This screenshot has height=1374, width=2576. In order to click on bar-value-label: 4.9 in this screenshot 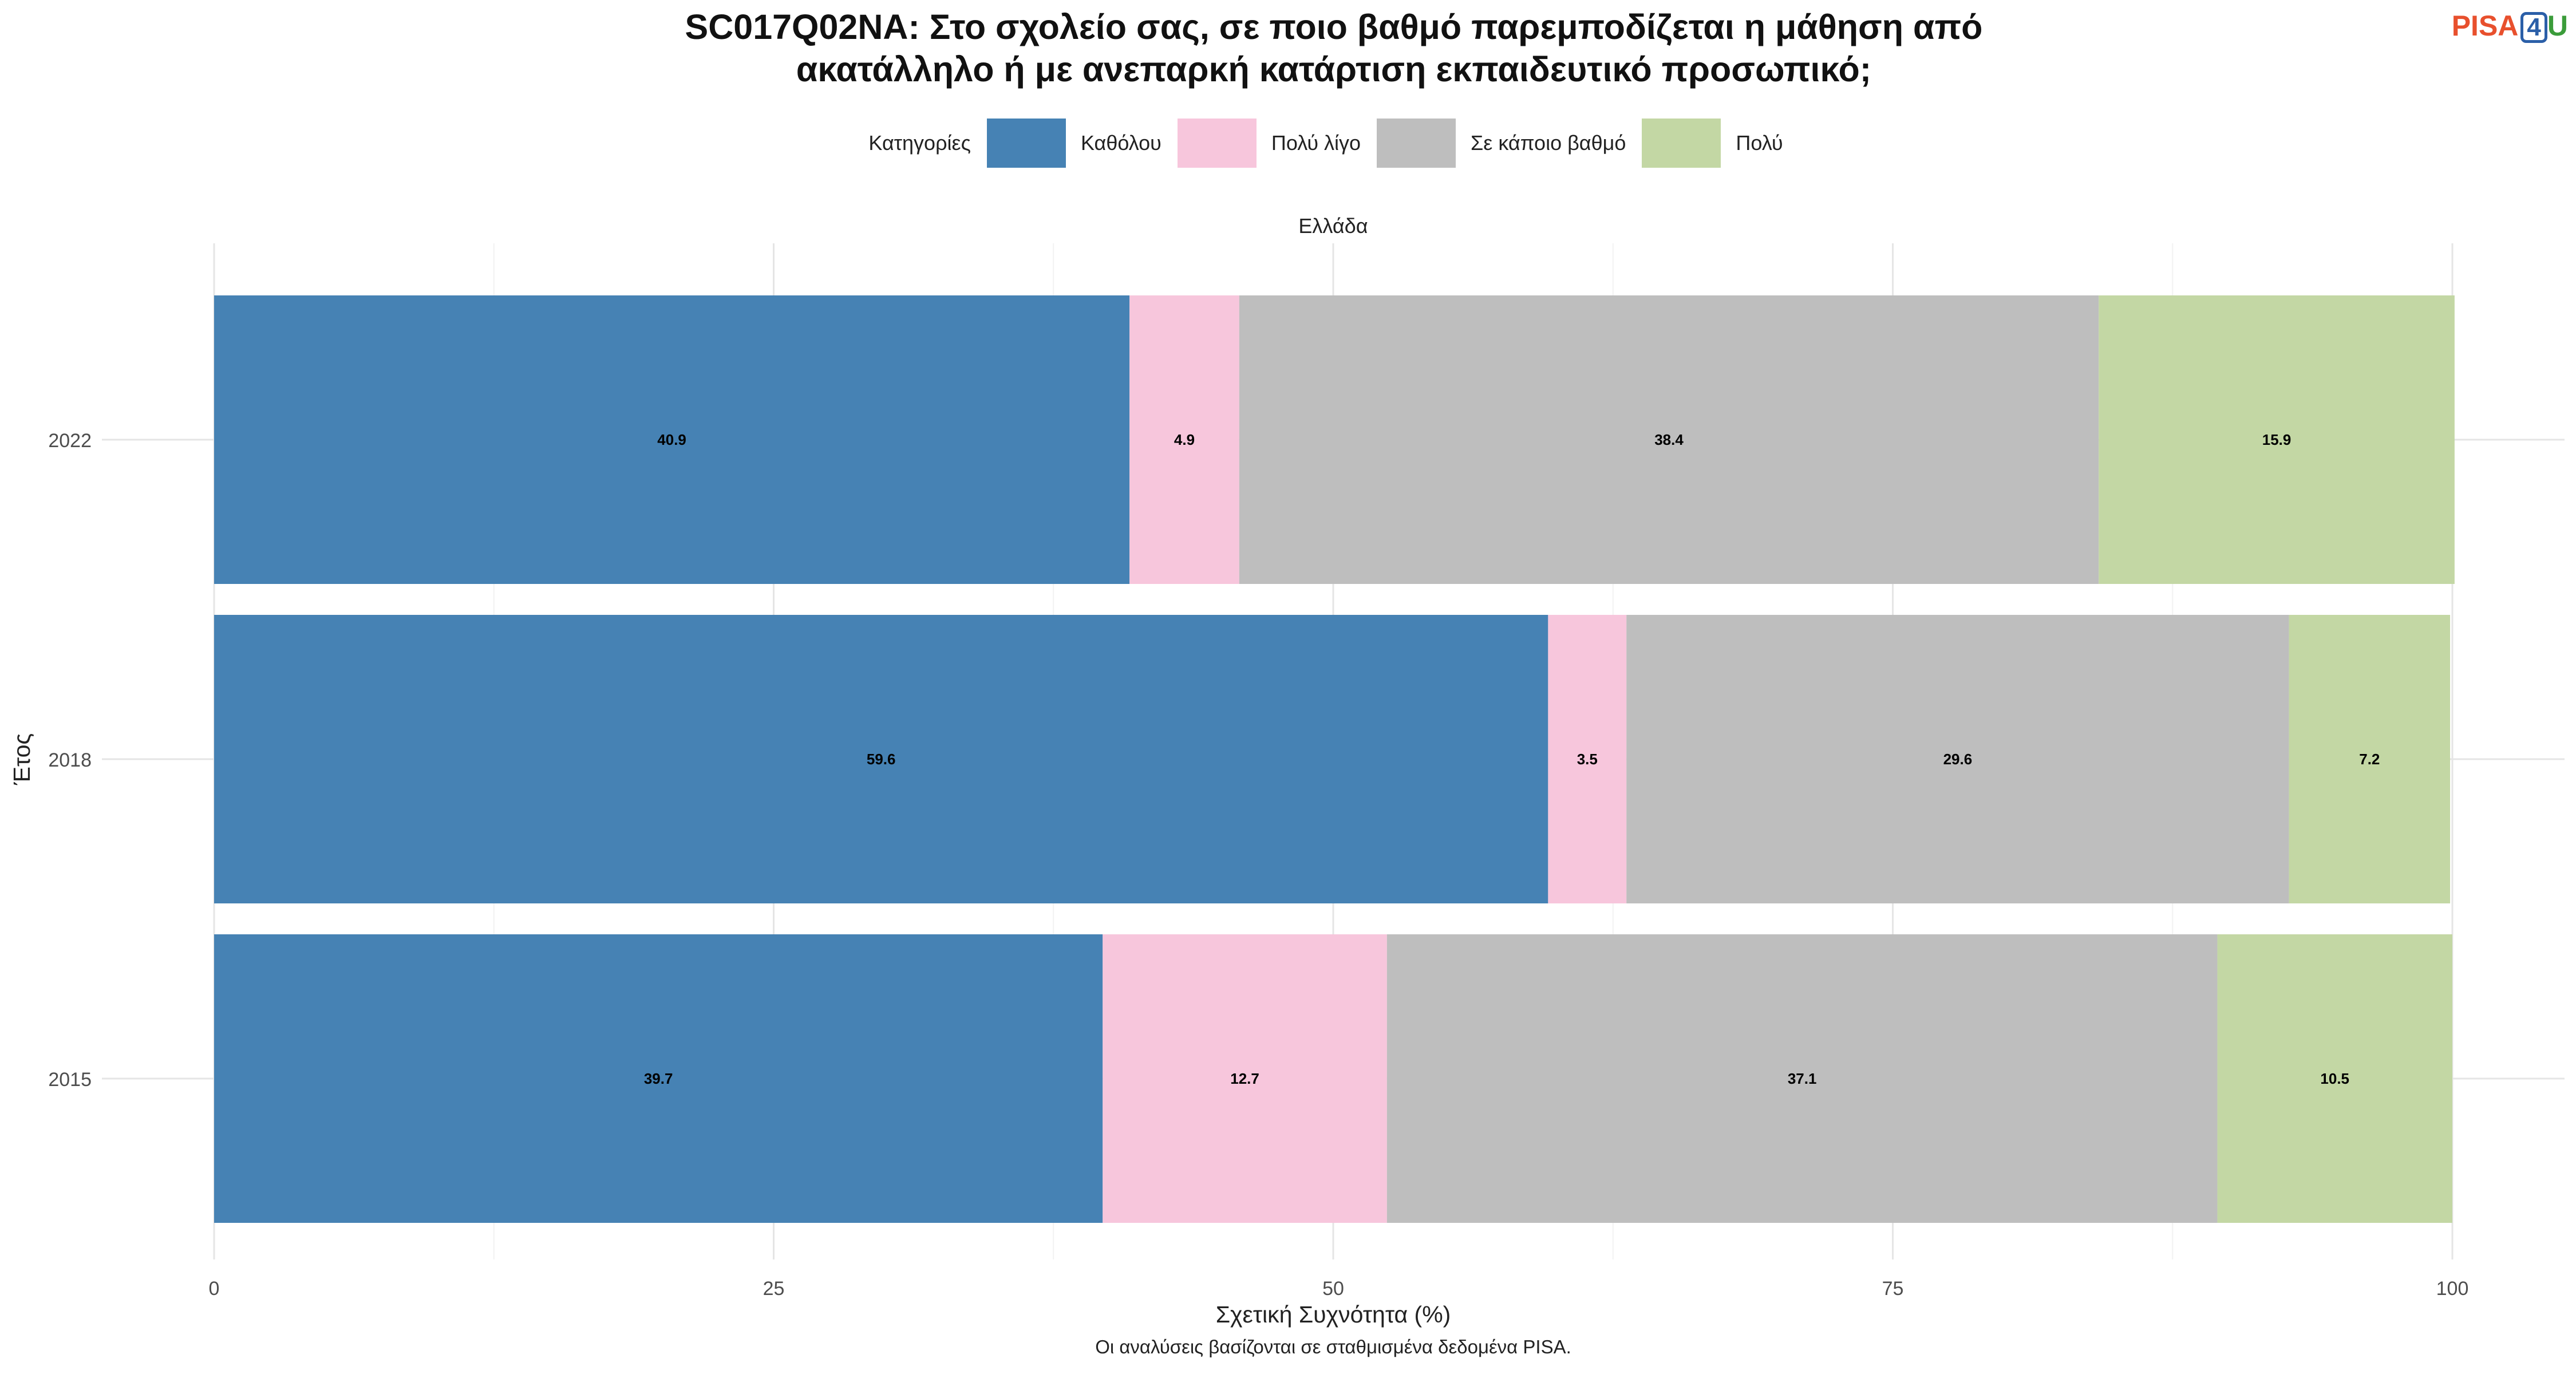, I will do `click(1184, 439)`.